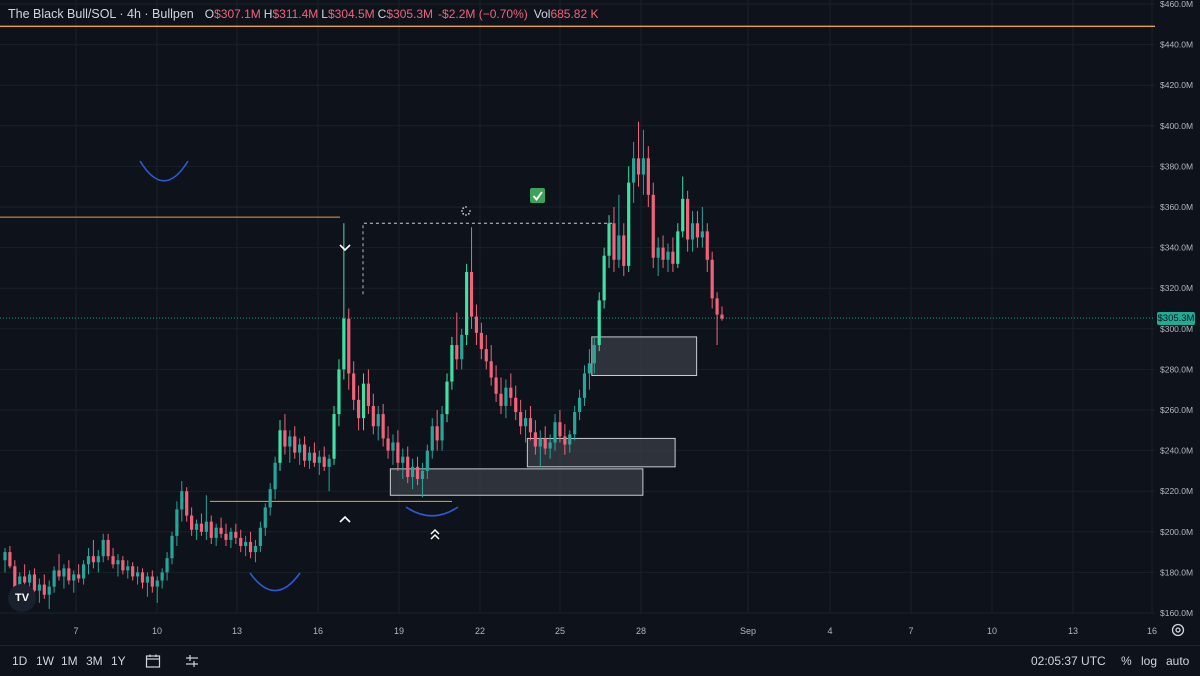 The image size is (1200, 676). Describe the element at coordinates (22, 598) in the screenshot. I see `tradingview-logo: TV` at that location.